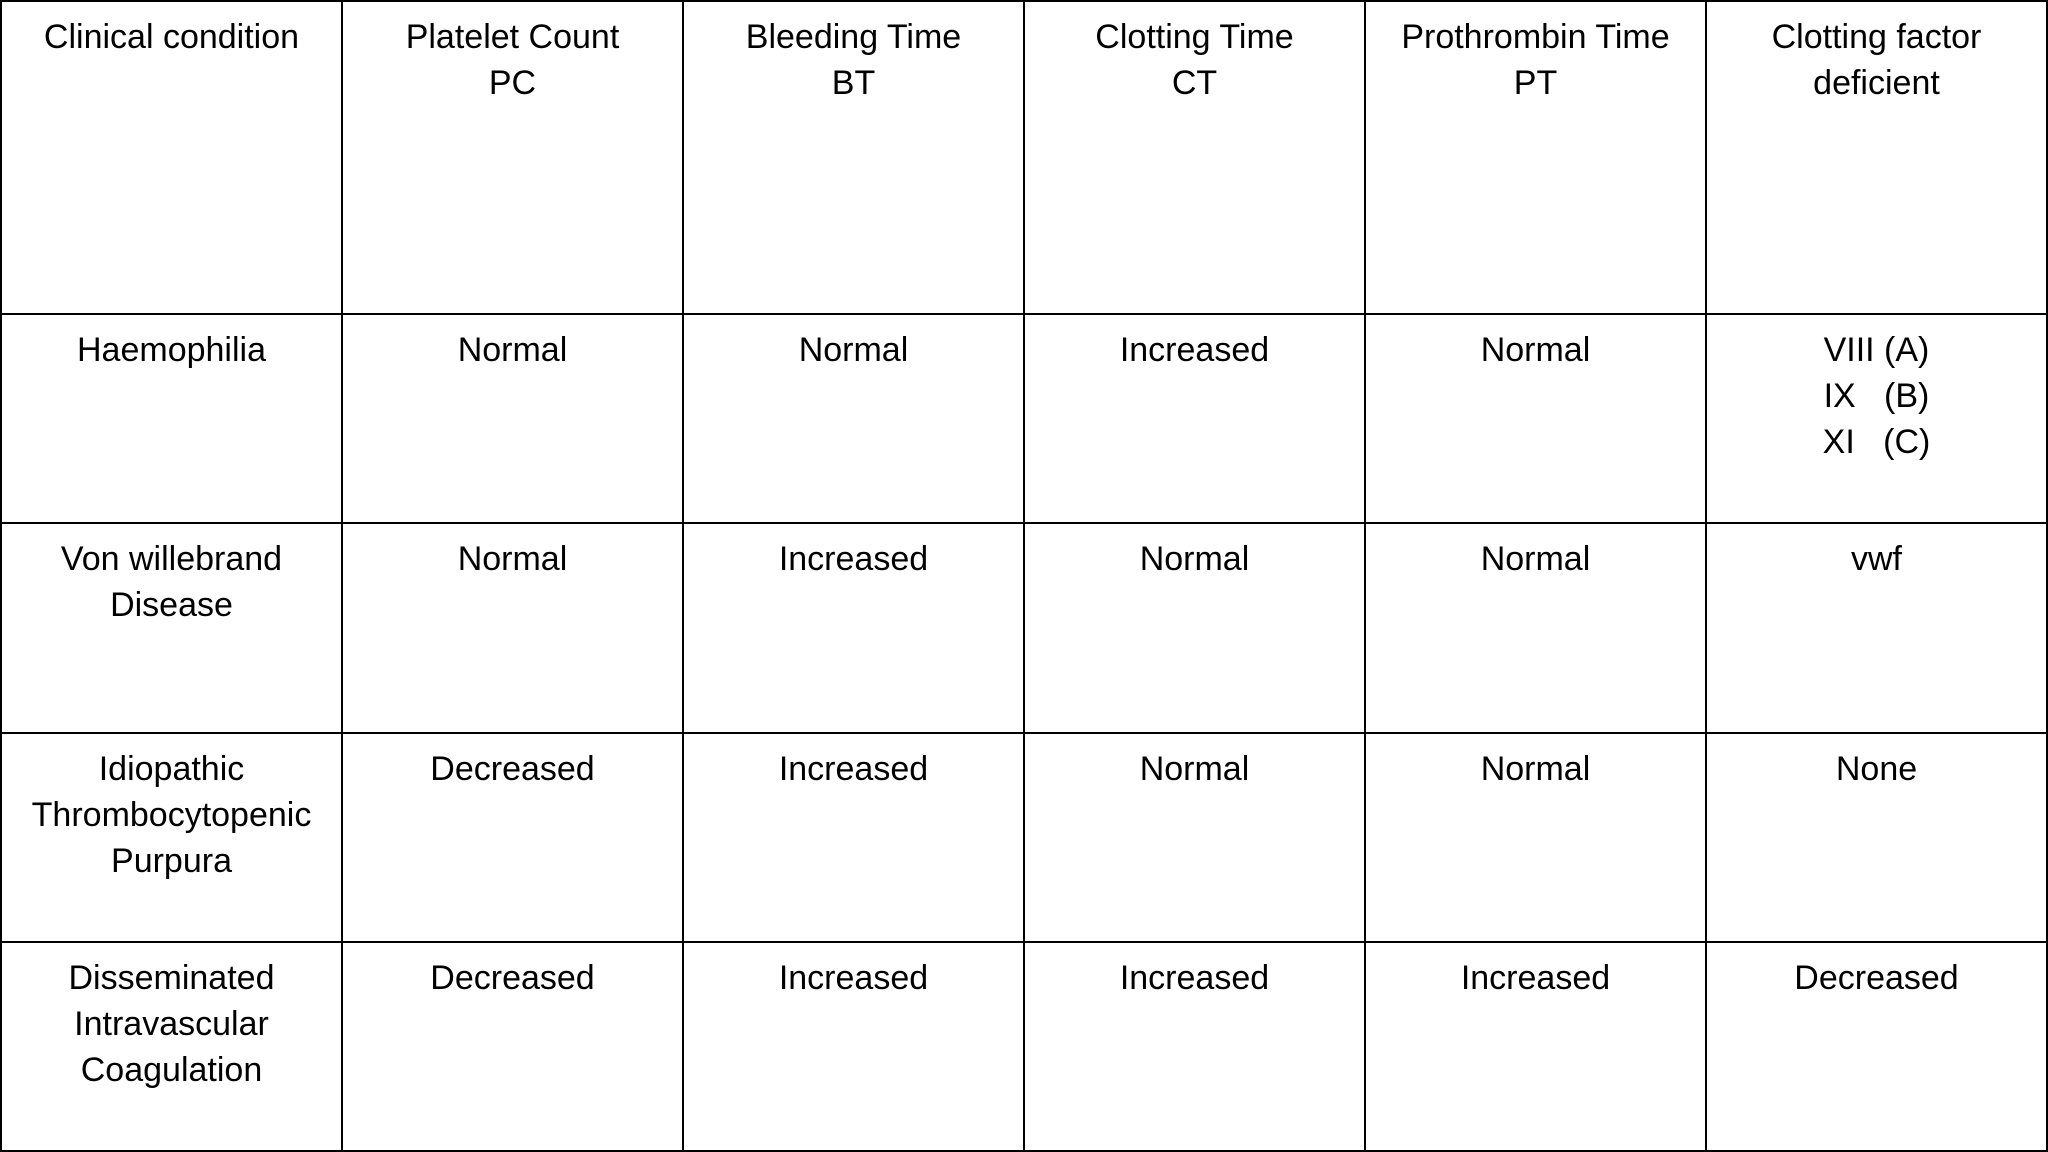 The width and height of the screenshot is (2048, 1152). What do you see at coordinates (171, 1046) in the screenshot?
I see `table-cell: Disseminated Intravascular Coagulation` at bounding box center [171, 1046].